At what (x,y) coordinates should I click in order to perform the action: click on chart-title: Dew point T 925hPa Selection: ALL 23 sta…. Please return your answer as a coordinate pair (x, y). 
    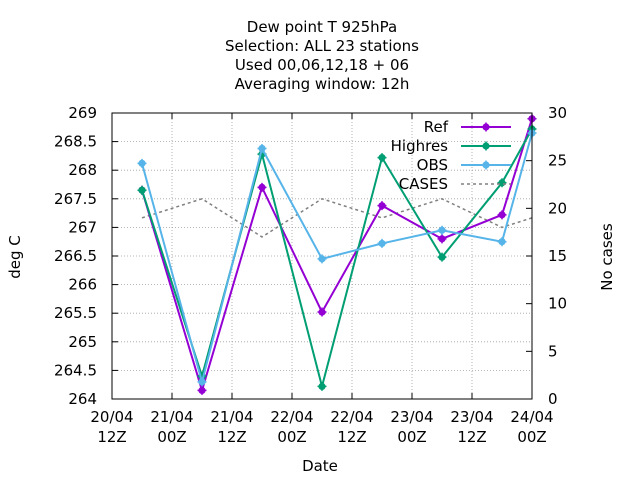
    Looking at the image, I should click on (322, 55).